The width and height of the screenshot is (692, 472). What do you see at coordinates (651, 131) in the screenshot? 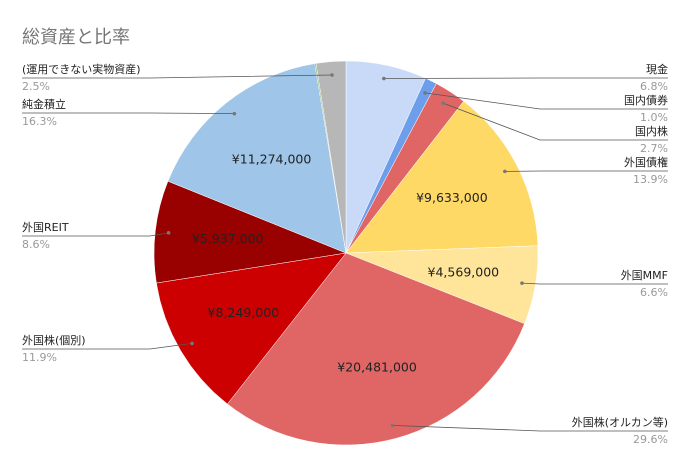
I see `legend-label: 国内株` at bounding box center [651, 131].